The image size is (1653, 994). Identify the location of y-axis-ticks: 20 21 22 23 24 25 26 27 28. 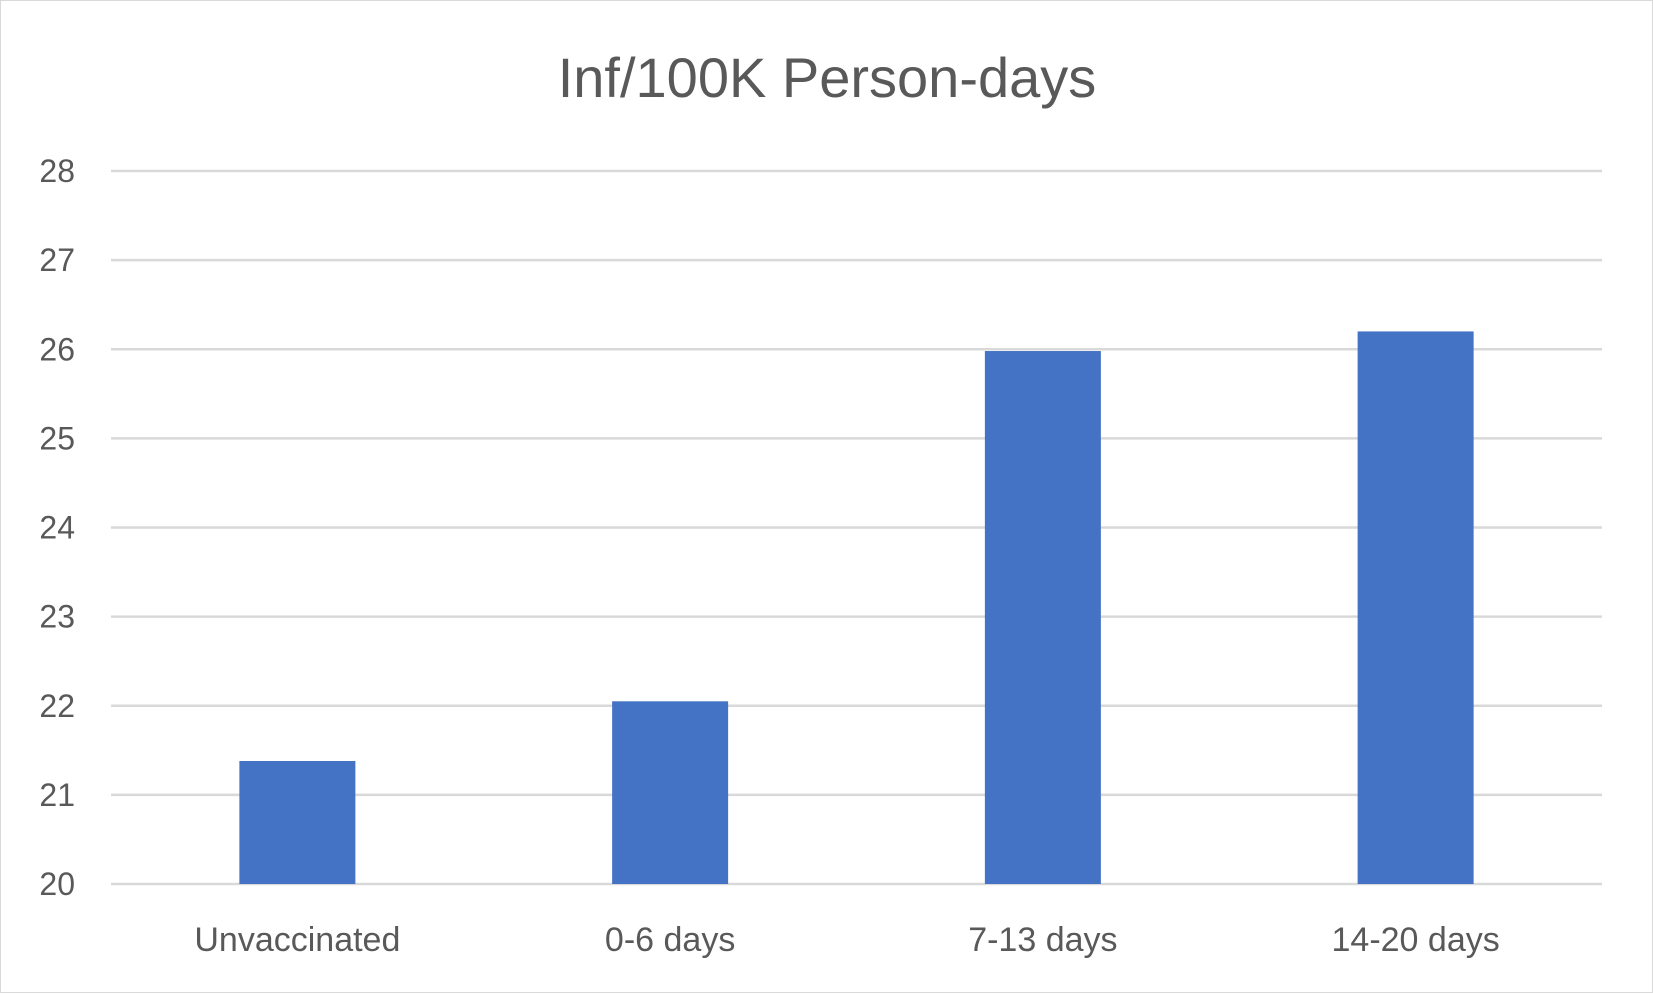
(57, 527).